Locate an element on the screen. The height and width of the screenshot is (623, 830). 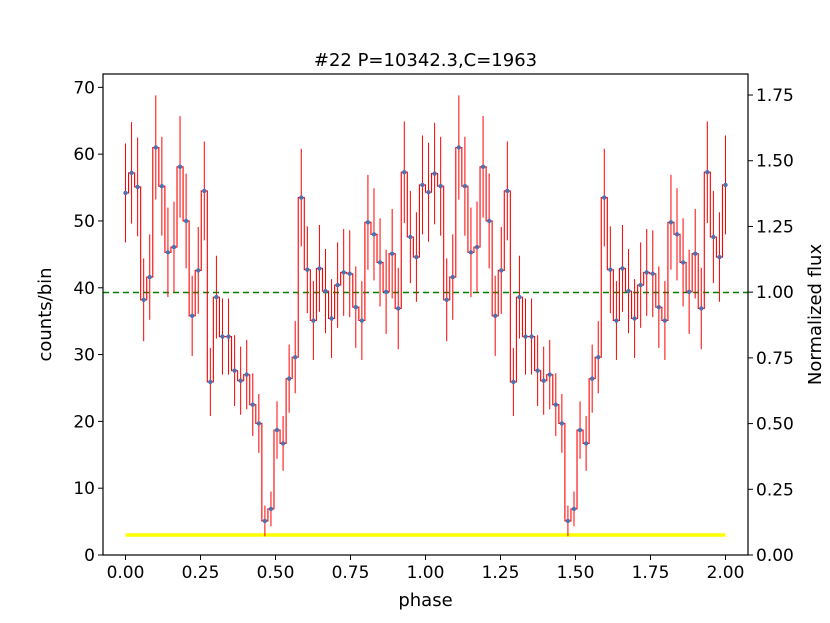
x-tick-label: 0.75 is located at coordinates (351, 573).